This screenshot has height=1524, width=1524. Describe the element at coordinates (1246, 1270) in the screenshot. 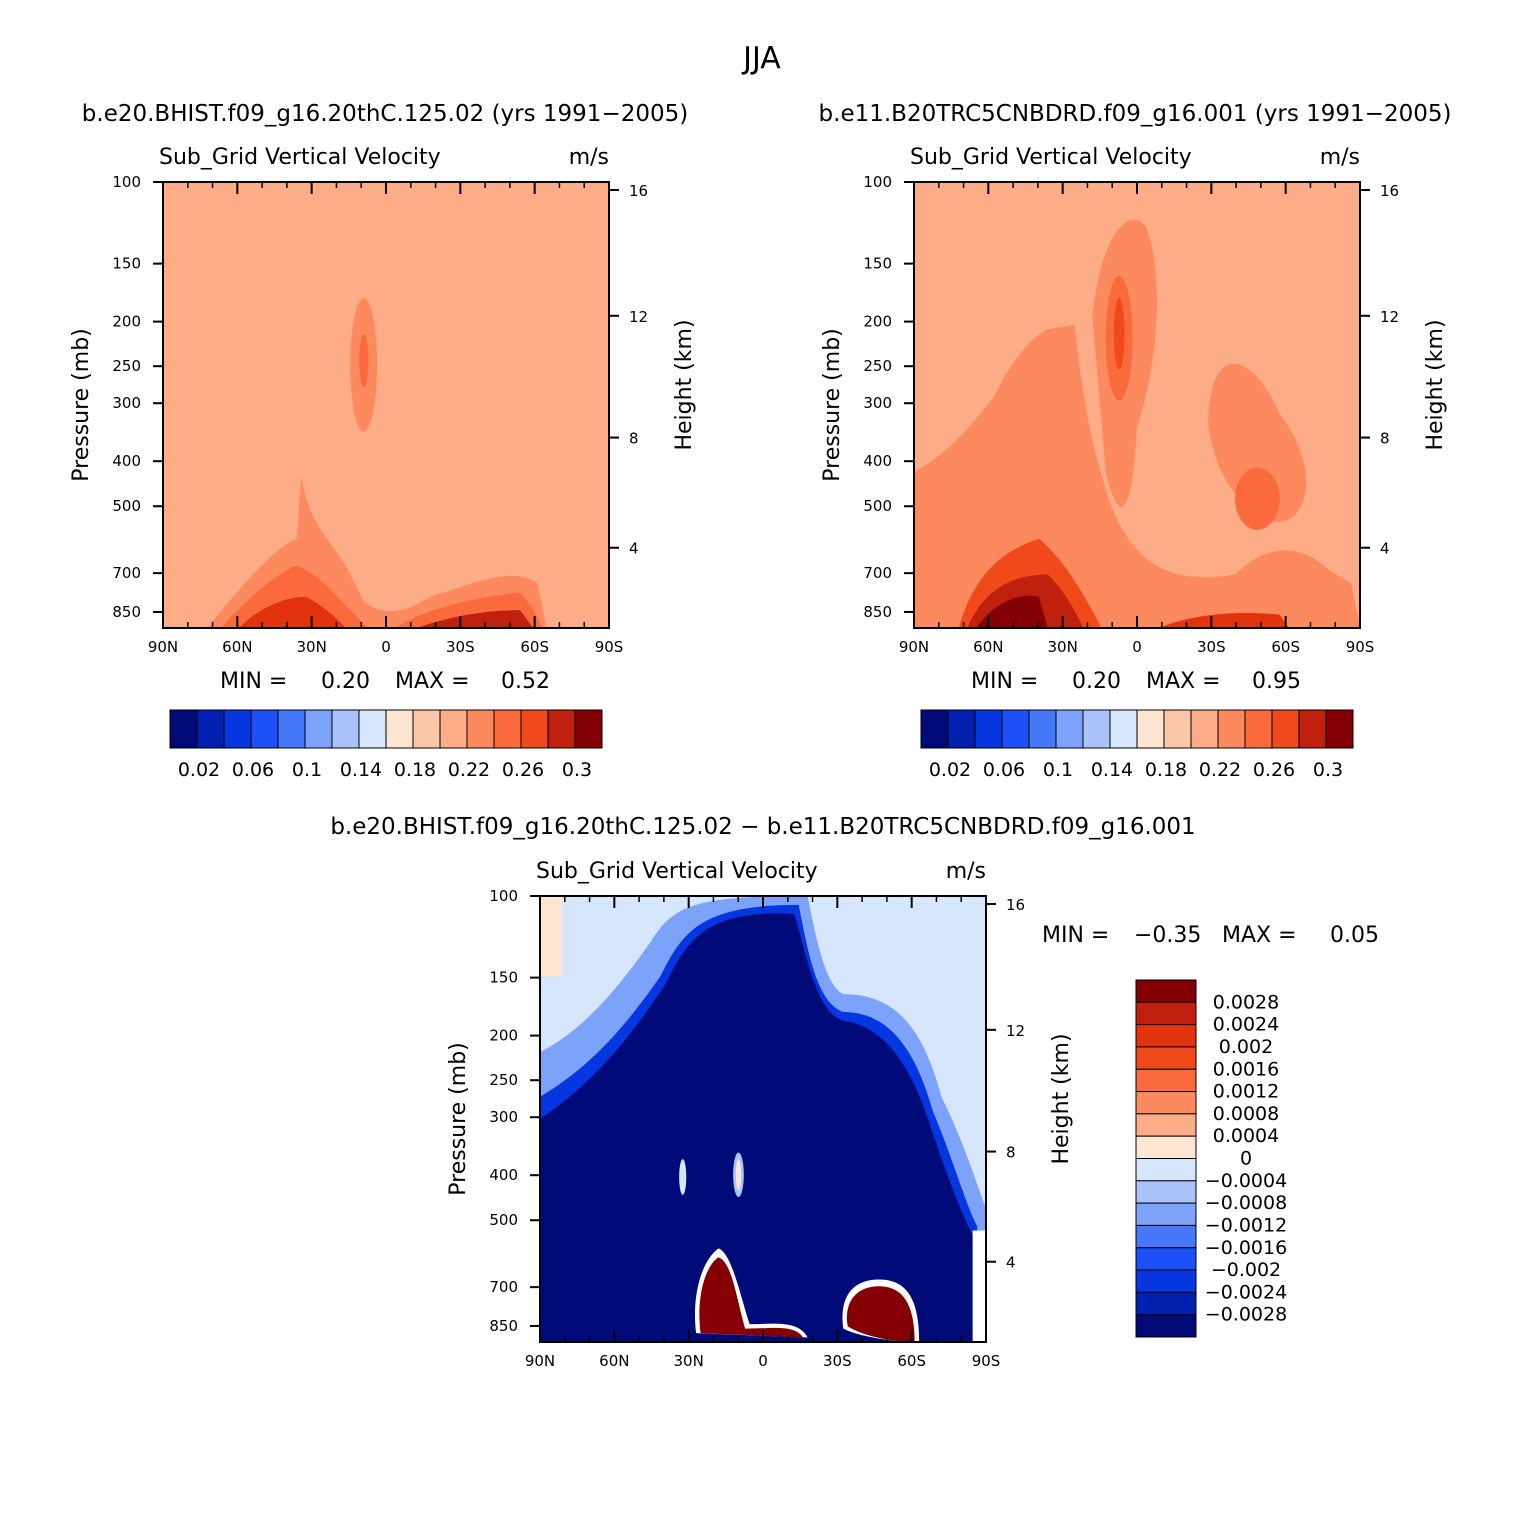

I see `colorbar-label: −0.002` at that location.